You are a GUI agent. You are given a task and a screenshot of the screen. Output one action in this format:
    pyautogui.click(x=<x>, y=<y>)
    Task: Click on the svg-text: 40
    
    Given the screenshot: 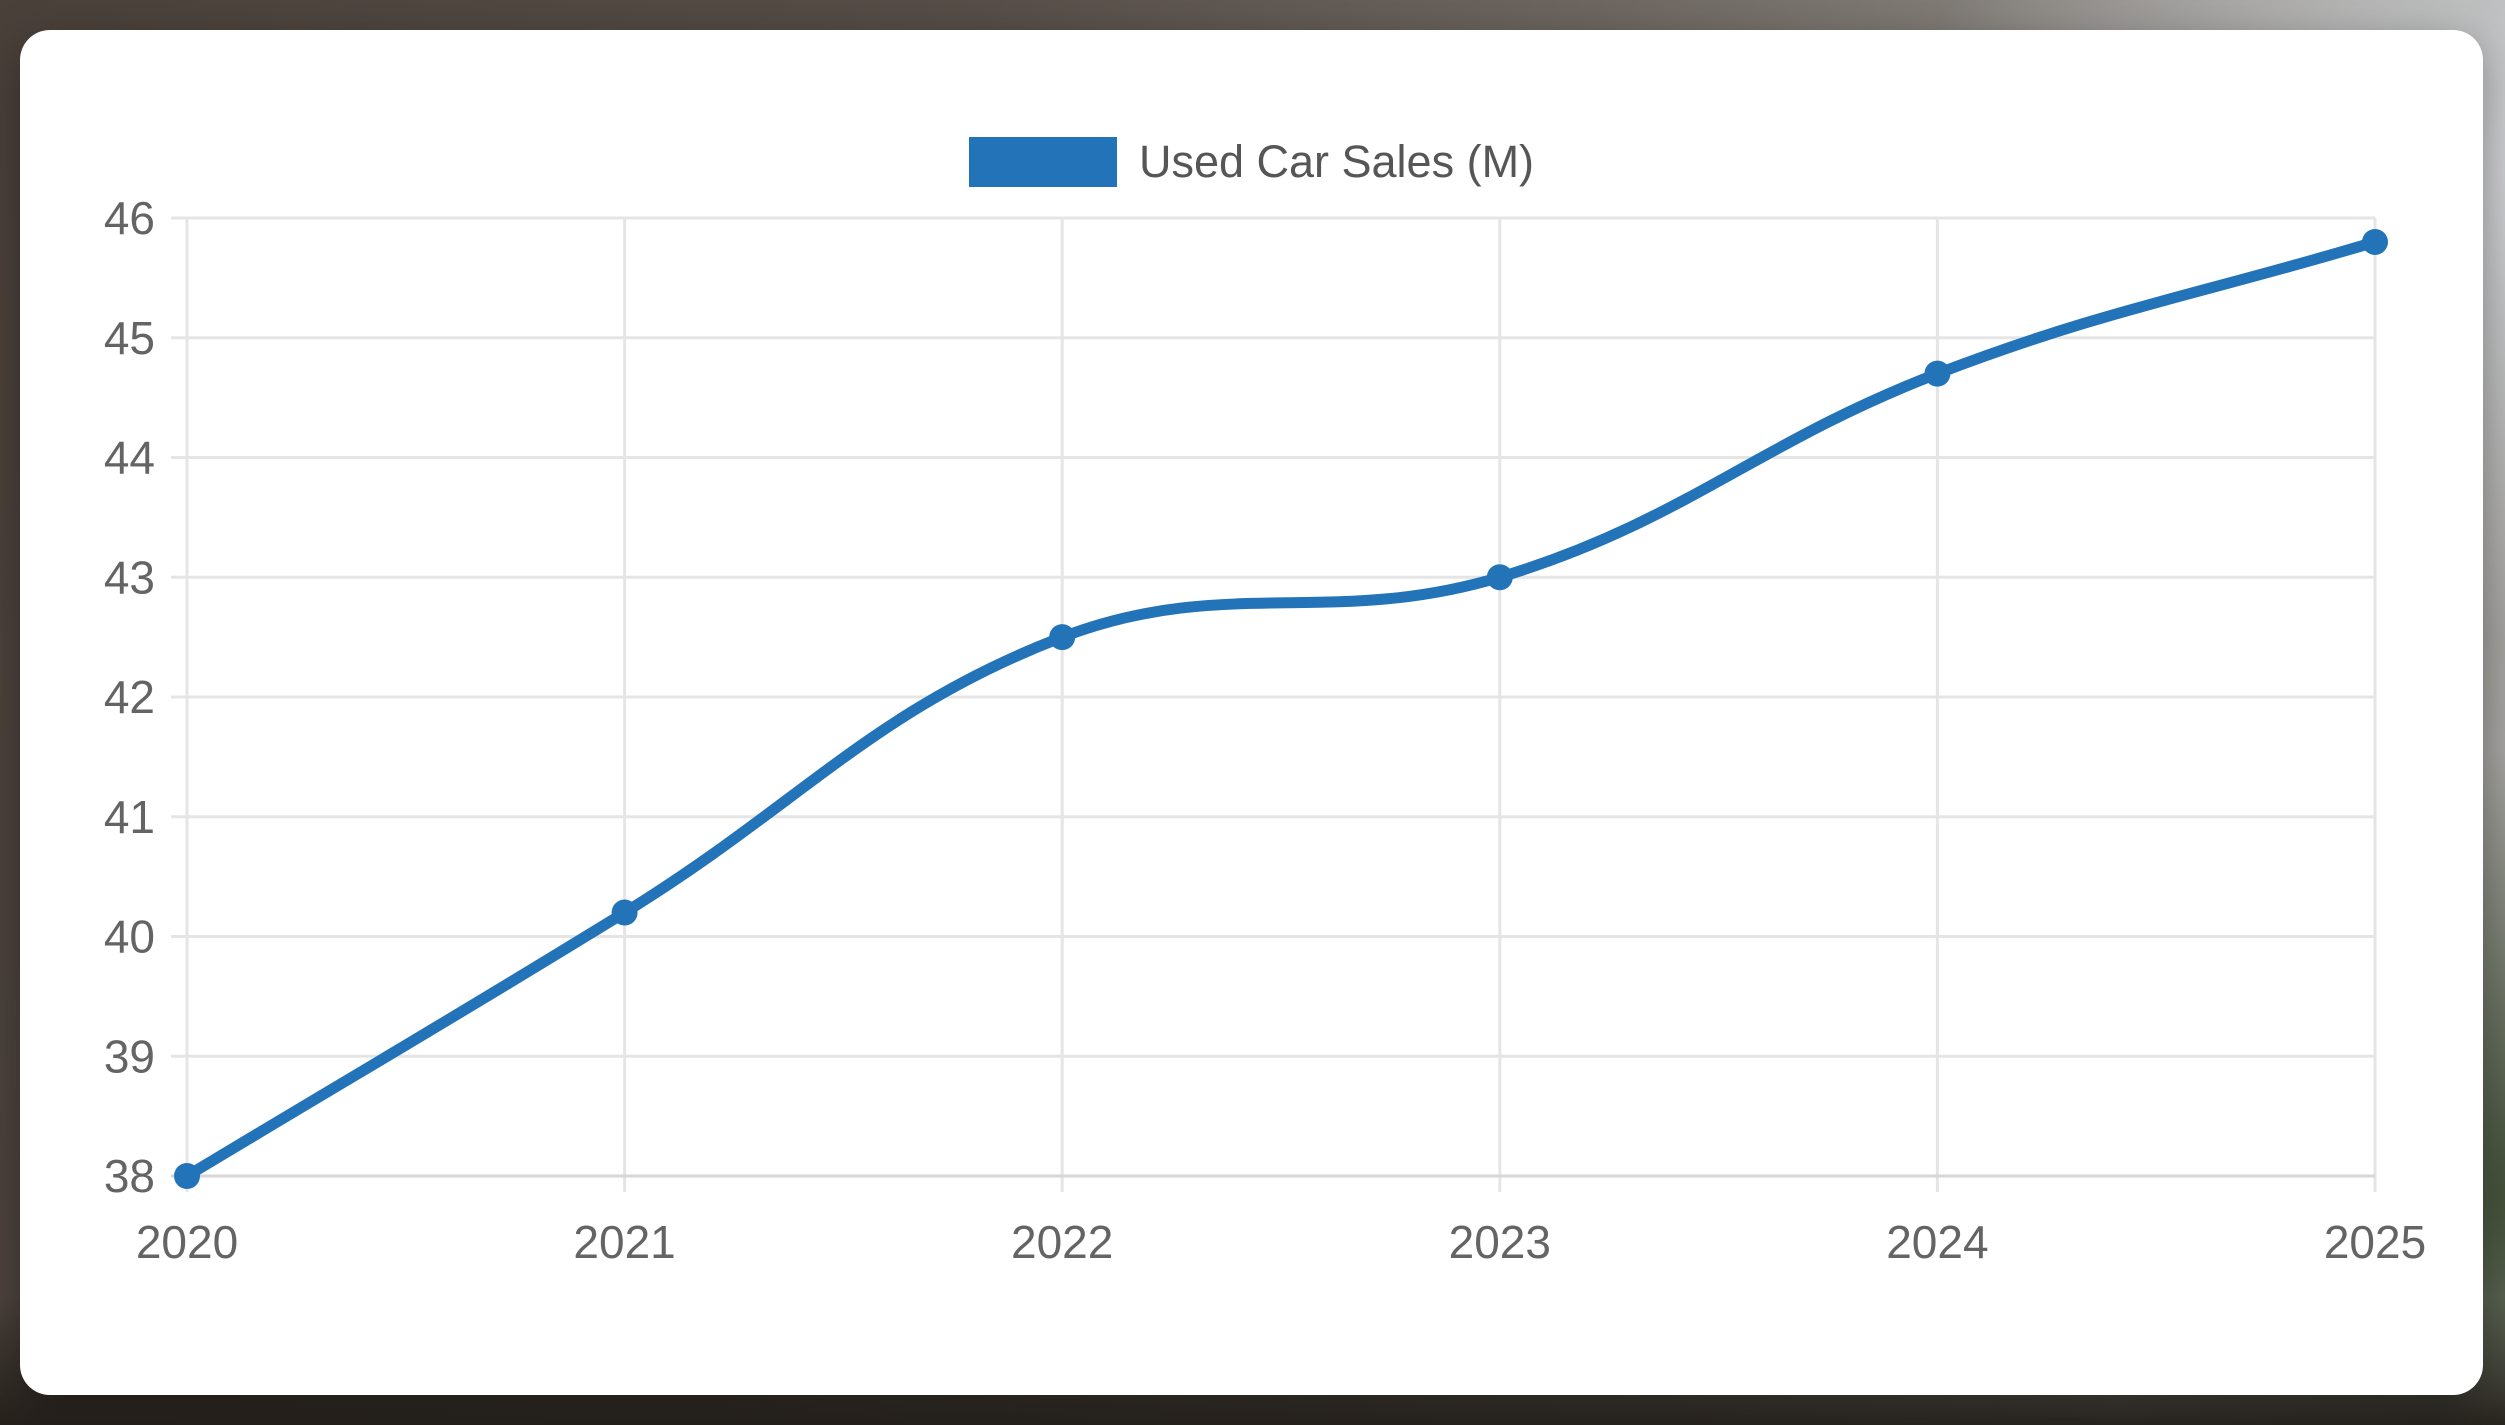 What is the action you would take?
    pyautogui.click(x=129, y=937)
    